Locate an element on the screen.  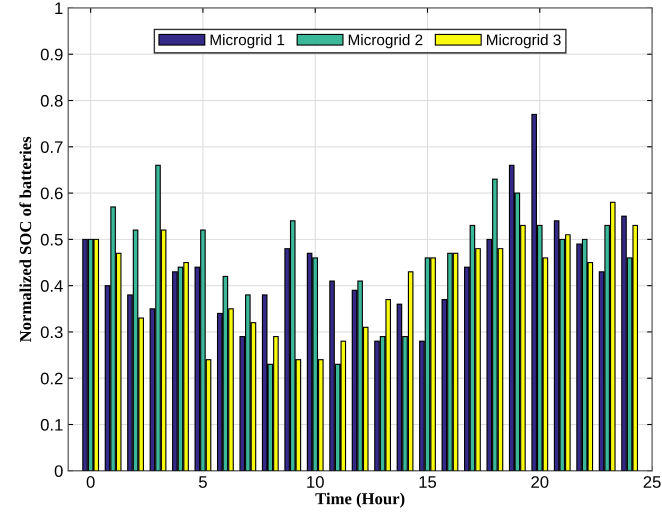
y-tick-label: 0 is located at coordinates (58, 471).